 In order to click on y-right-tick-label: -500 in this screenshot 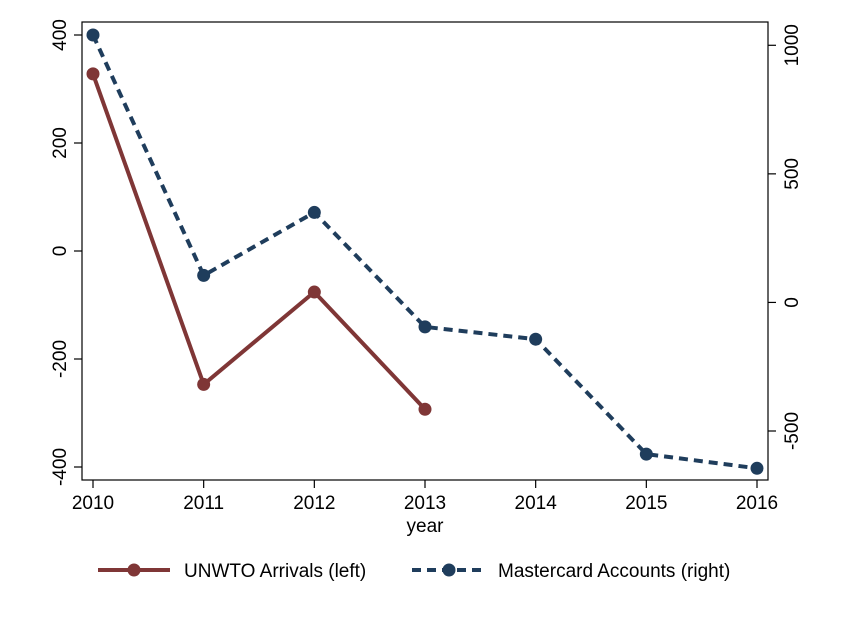, I will do `click(792, 431)`.